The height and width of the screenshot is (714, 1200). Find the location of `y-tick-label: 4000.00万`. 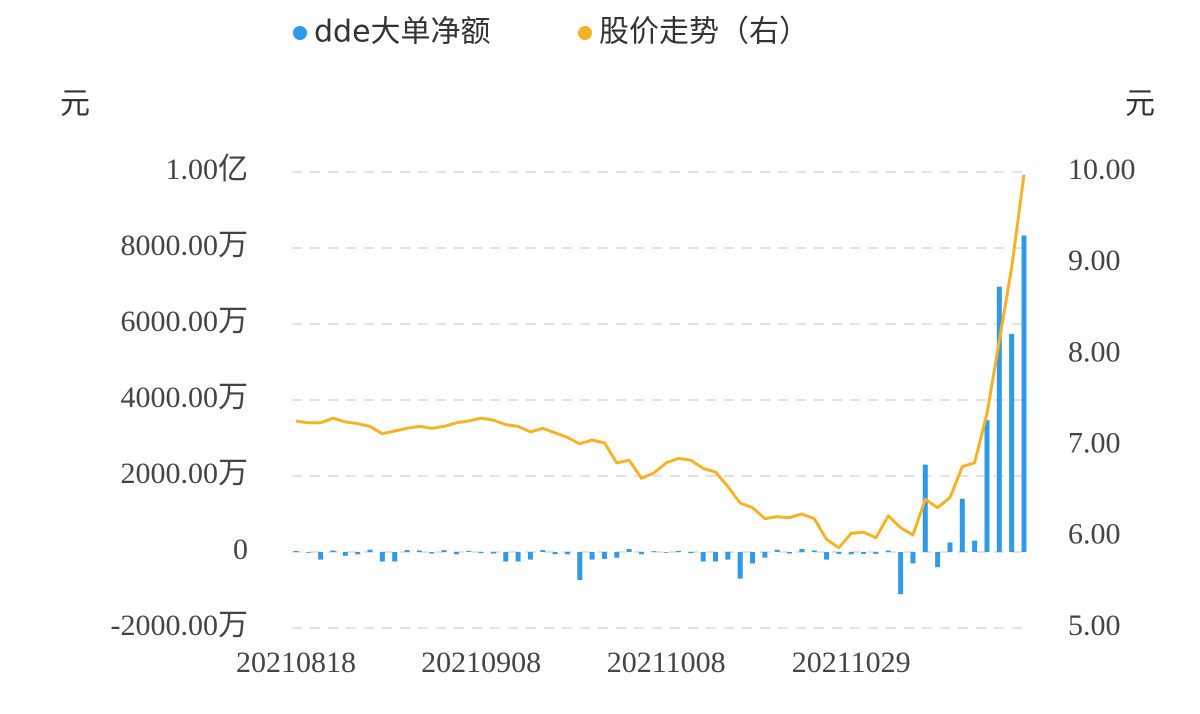

y-tick-label: 4000.00万 is located at coordinates (185, 397).